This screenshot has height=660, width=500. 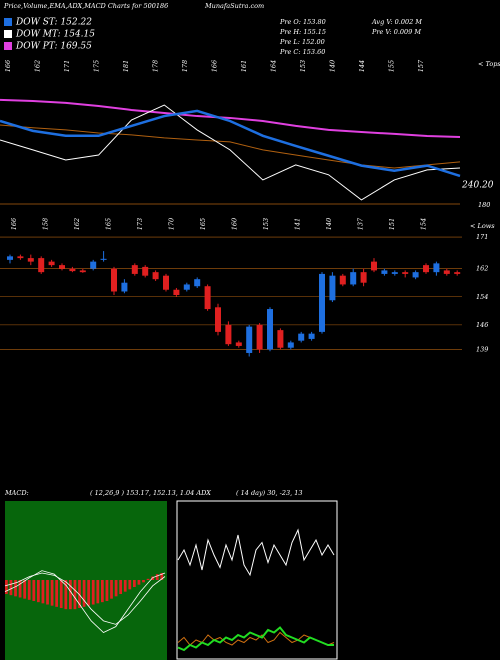 I want to click on top-caption: < Tops, so click(x=489, y=64).